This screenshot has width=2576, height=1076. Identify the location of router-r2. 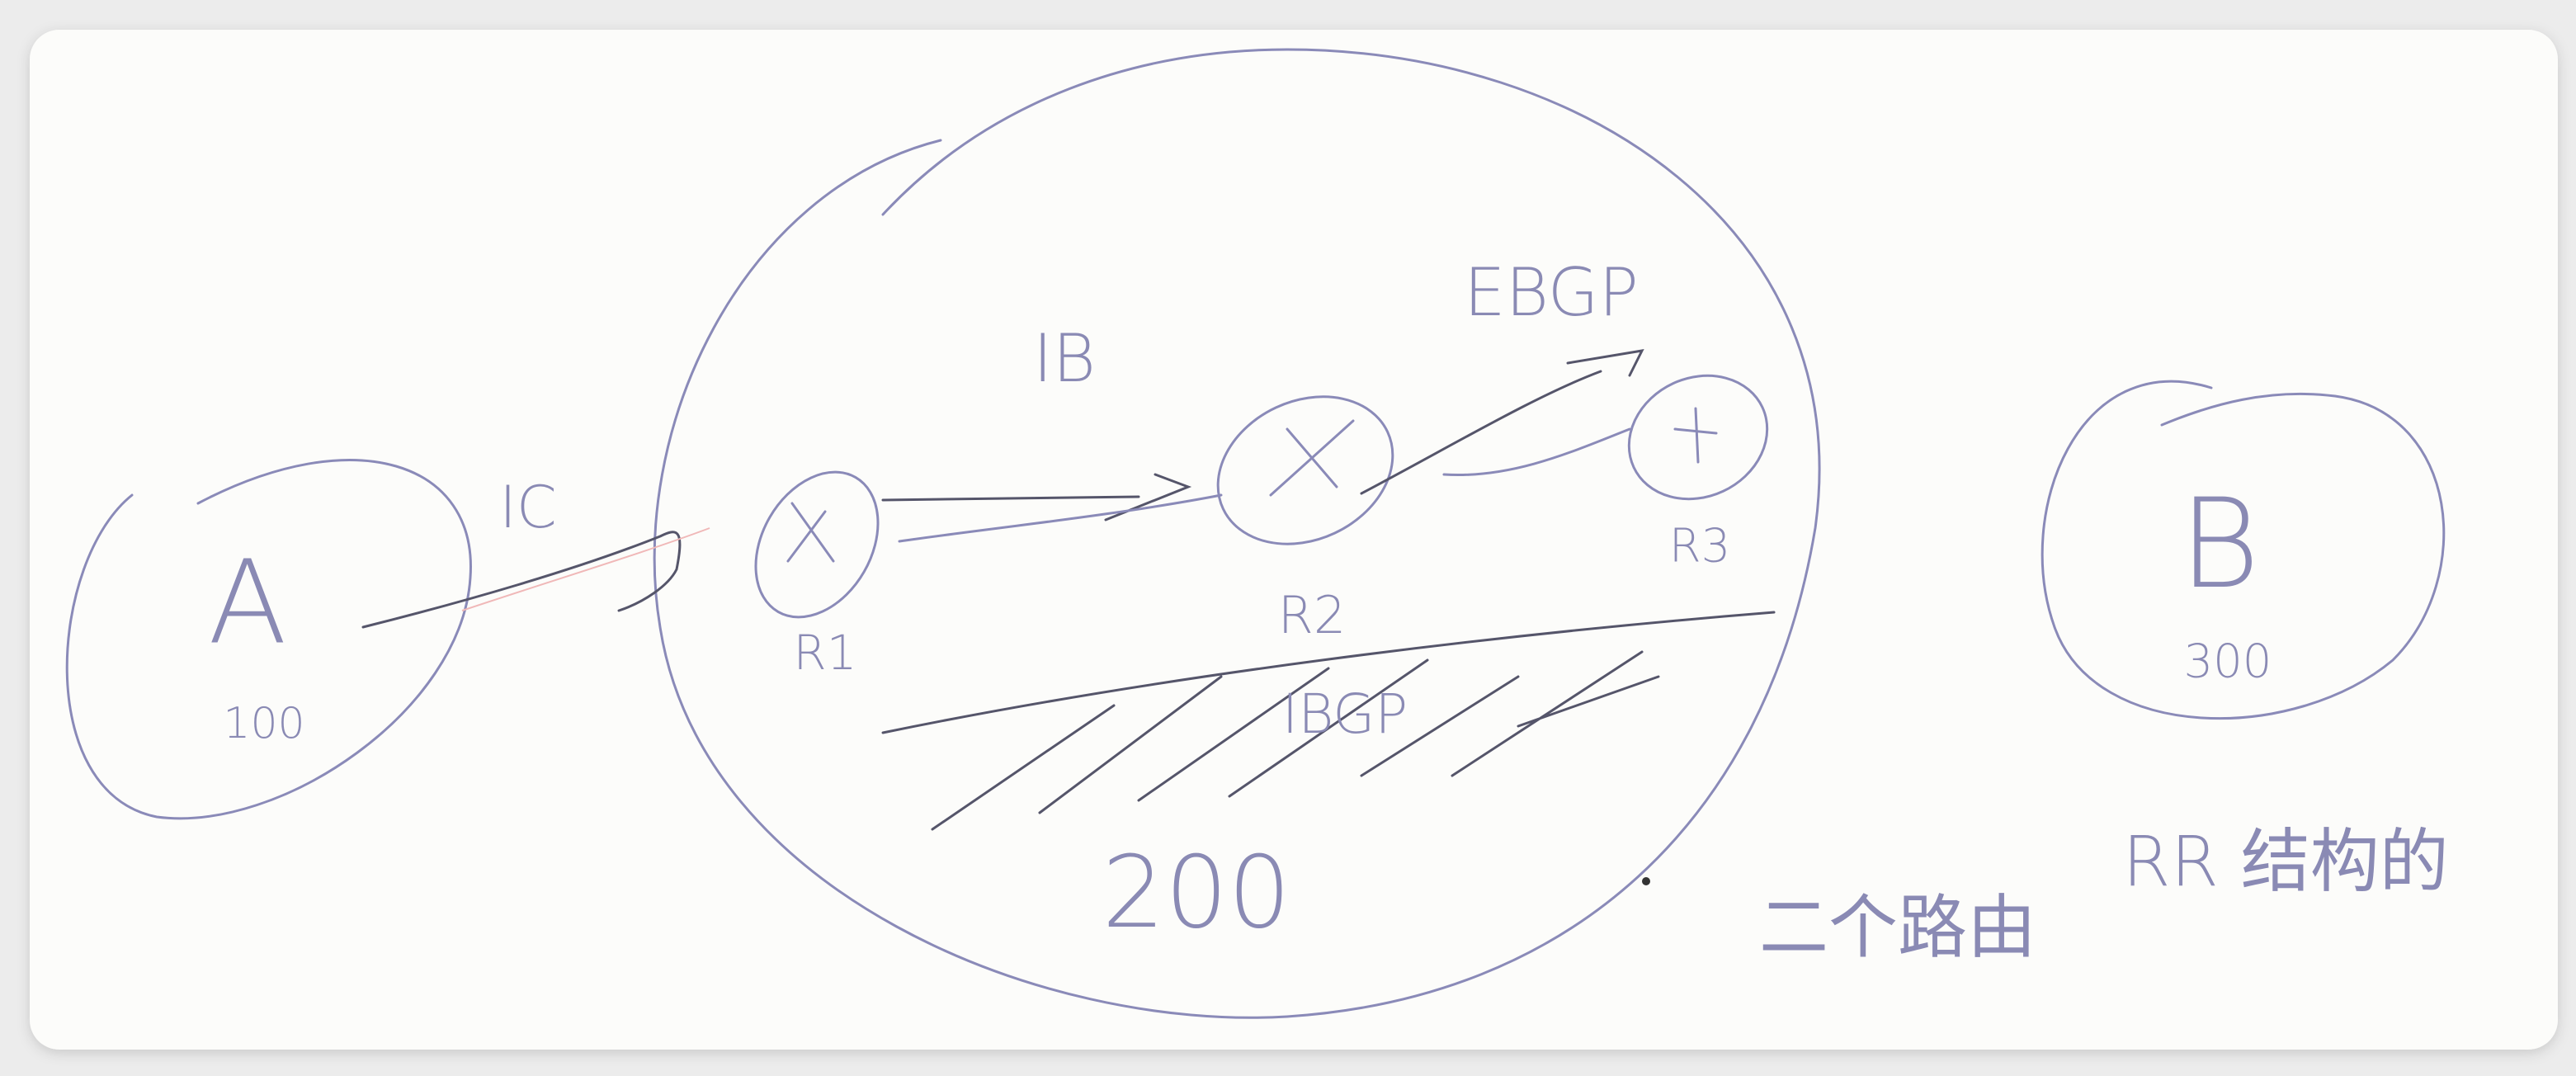
(1305, 470).